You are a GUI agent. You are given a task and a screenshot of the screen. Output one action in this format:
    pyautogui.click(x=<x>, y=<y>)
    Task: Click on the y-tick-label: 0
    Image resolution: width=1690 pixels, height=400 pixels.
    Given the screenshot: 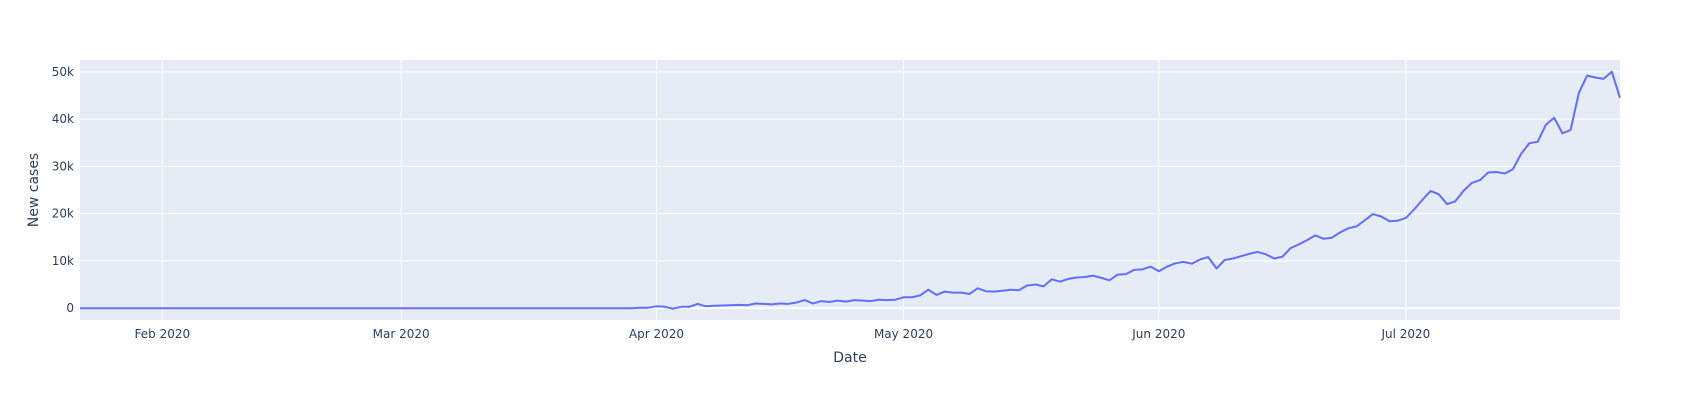 What is the action you would take?
    pyautogui.click(x=70, y=308)
    